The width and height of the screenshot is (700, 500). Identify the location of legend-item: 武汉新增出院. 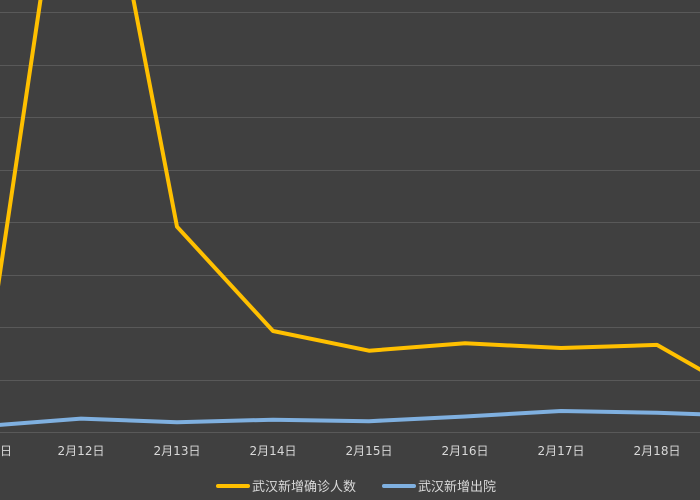
(439, 487).